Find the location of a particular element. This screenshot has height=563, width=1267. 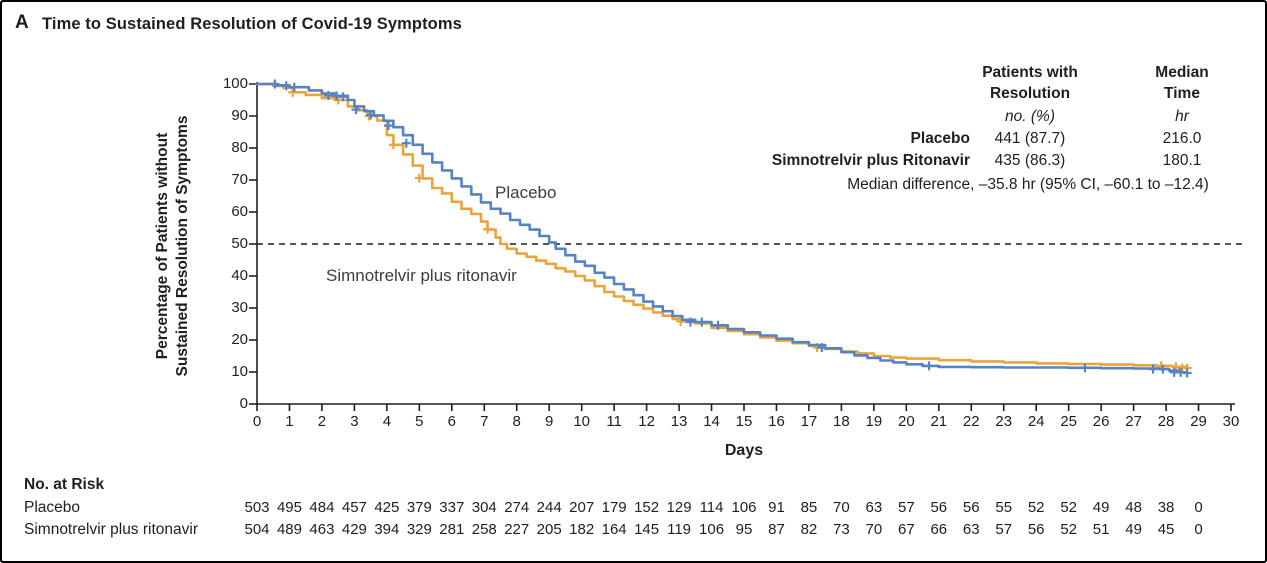

x-tick-label: 20 is located at coordinates (906, 421).